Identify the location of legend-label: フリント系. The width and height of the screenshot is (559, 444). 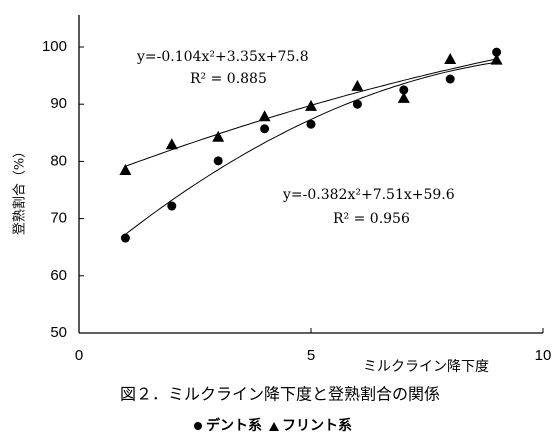
(317, 425).